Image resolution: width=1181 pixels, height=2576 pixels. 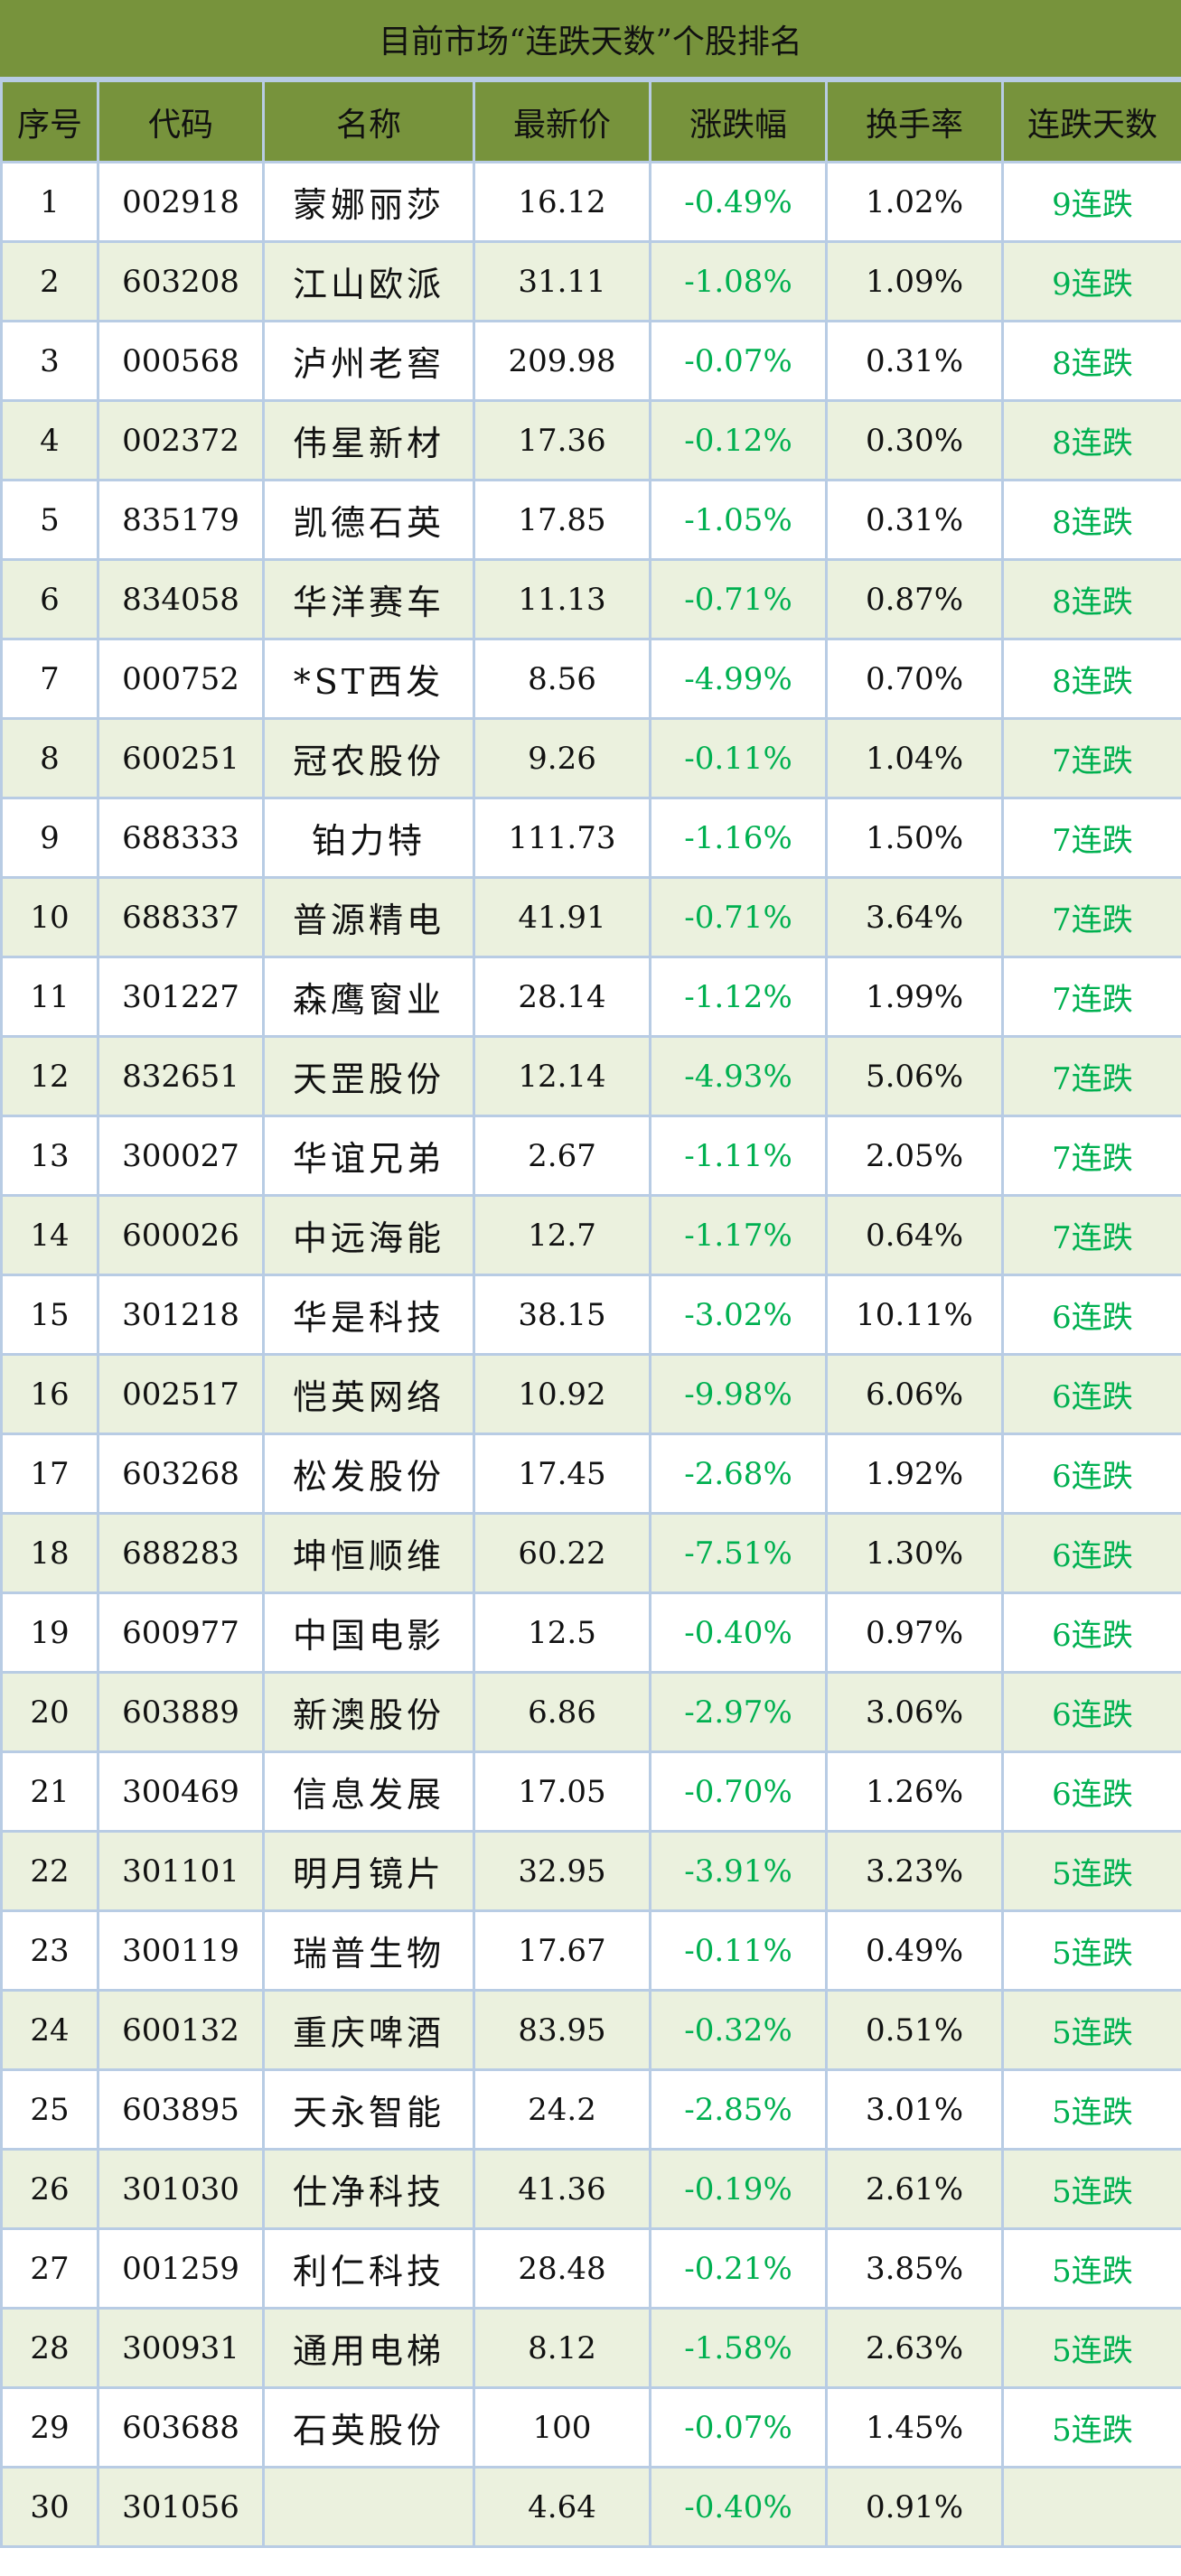 What do you see at coordinates (562, 440) in the screenshot?
I see `price-cell: 17.36` at bounding box center [562, 440].